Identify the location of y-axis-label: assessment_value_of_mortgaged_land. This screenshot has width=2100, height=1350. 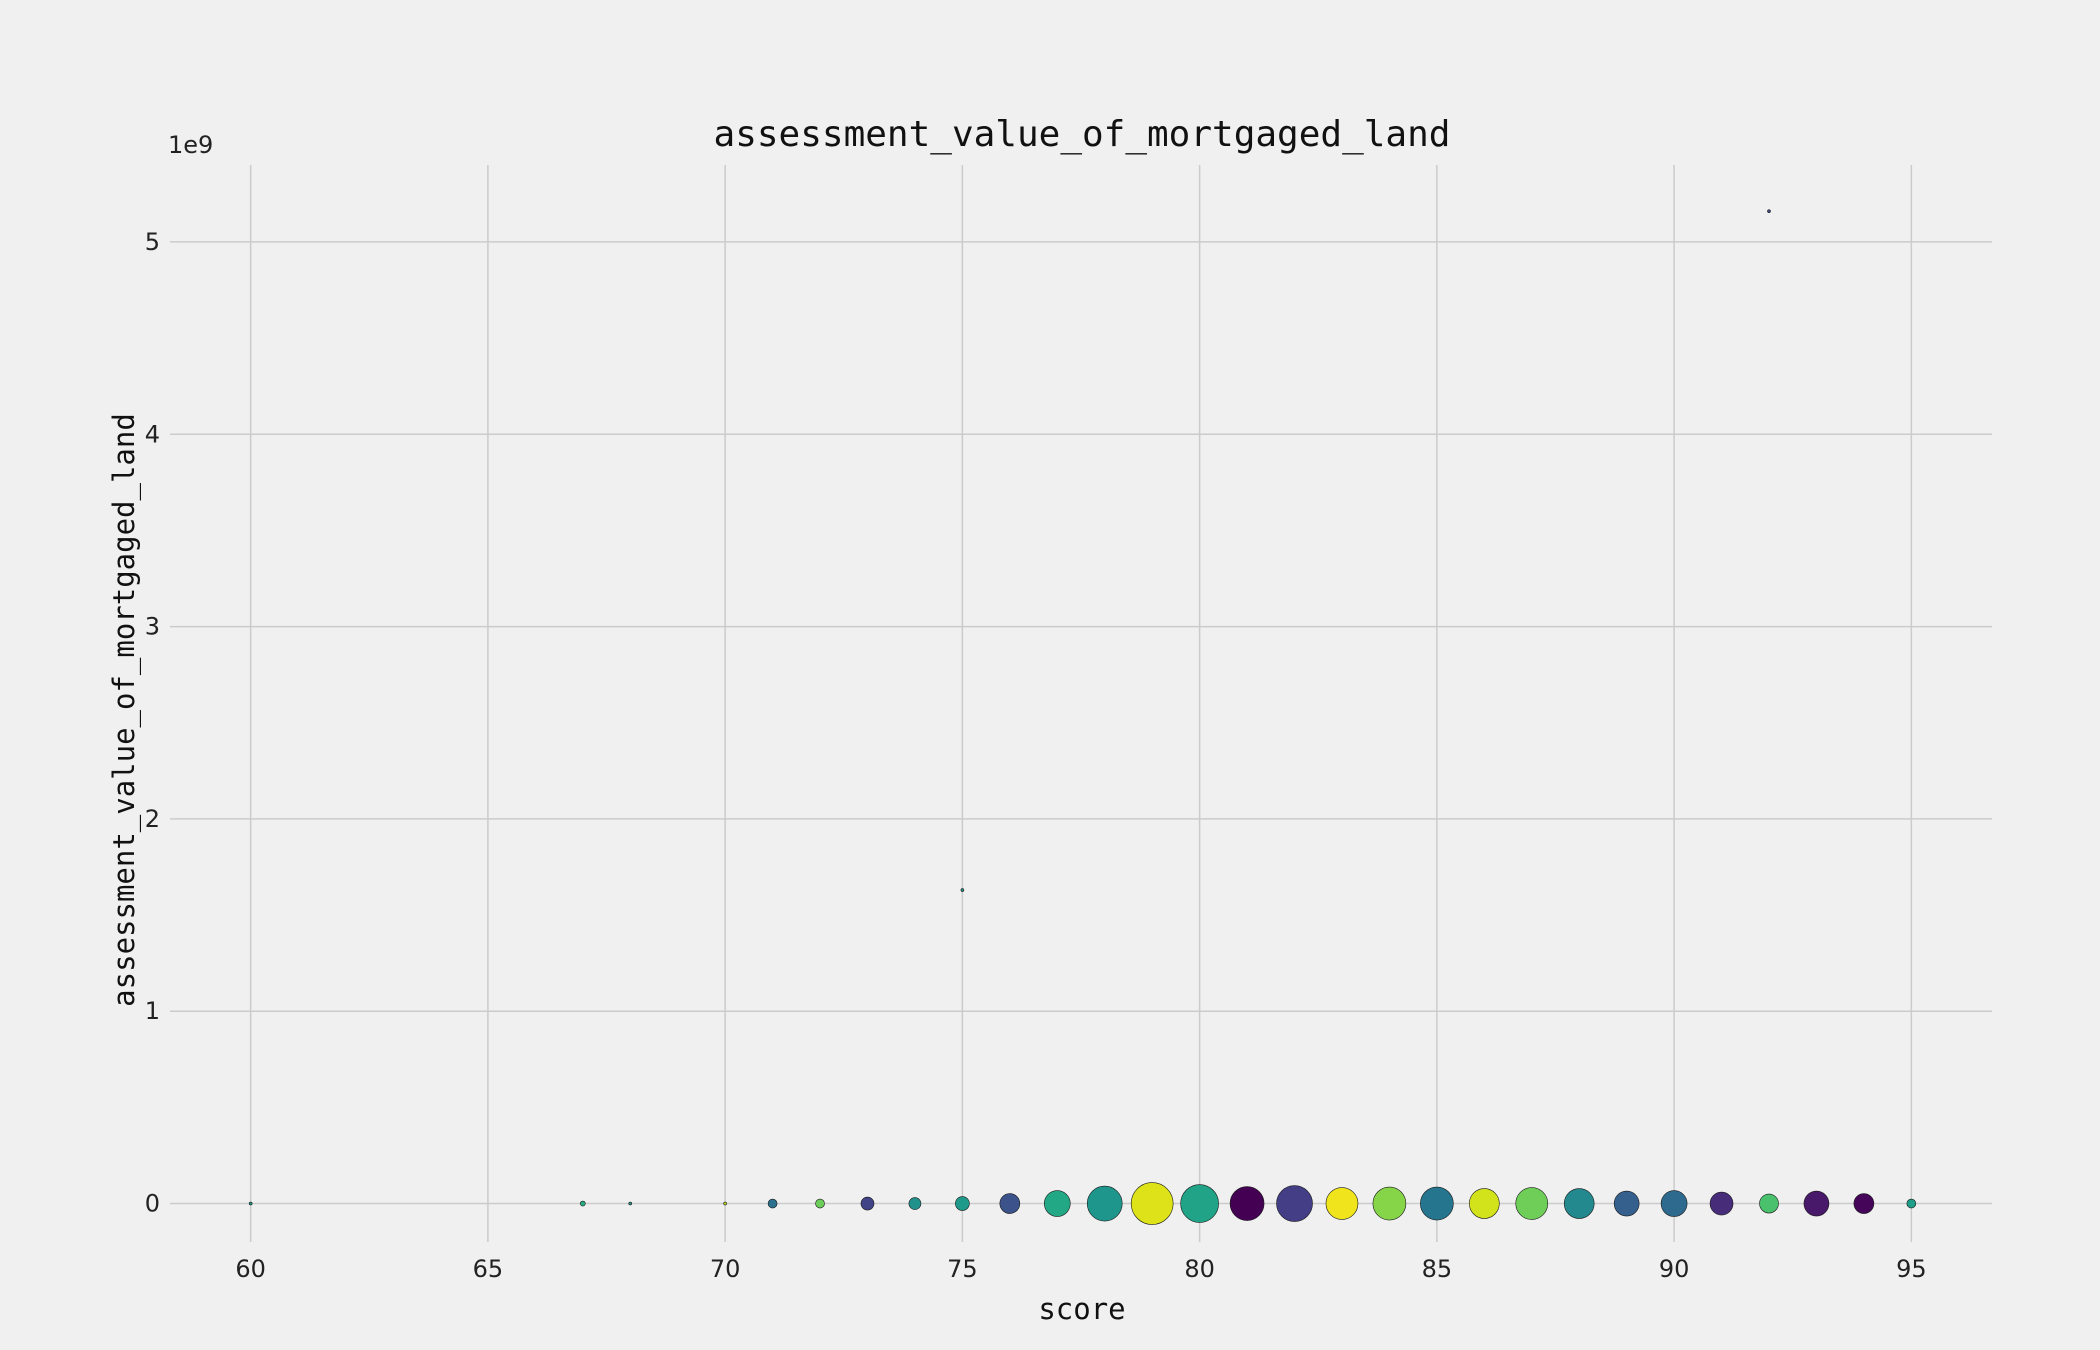
(124, 710).